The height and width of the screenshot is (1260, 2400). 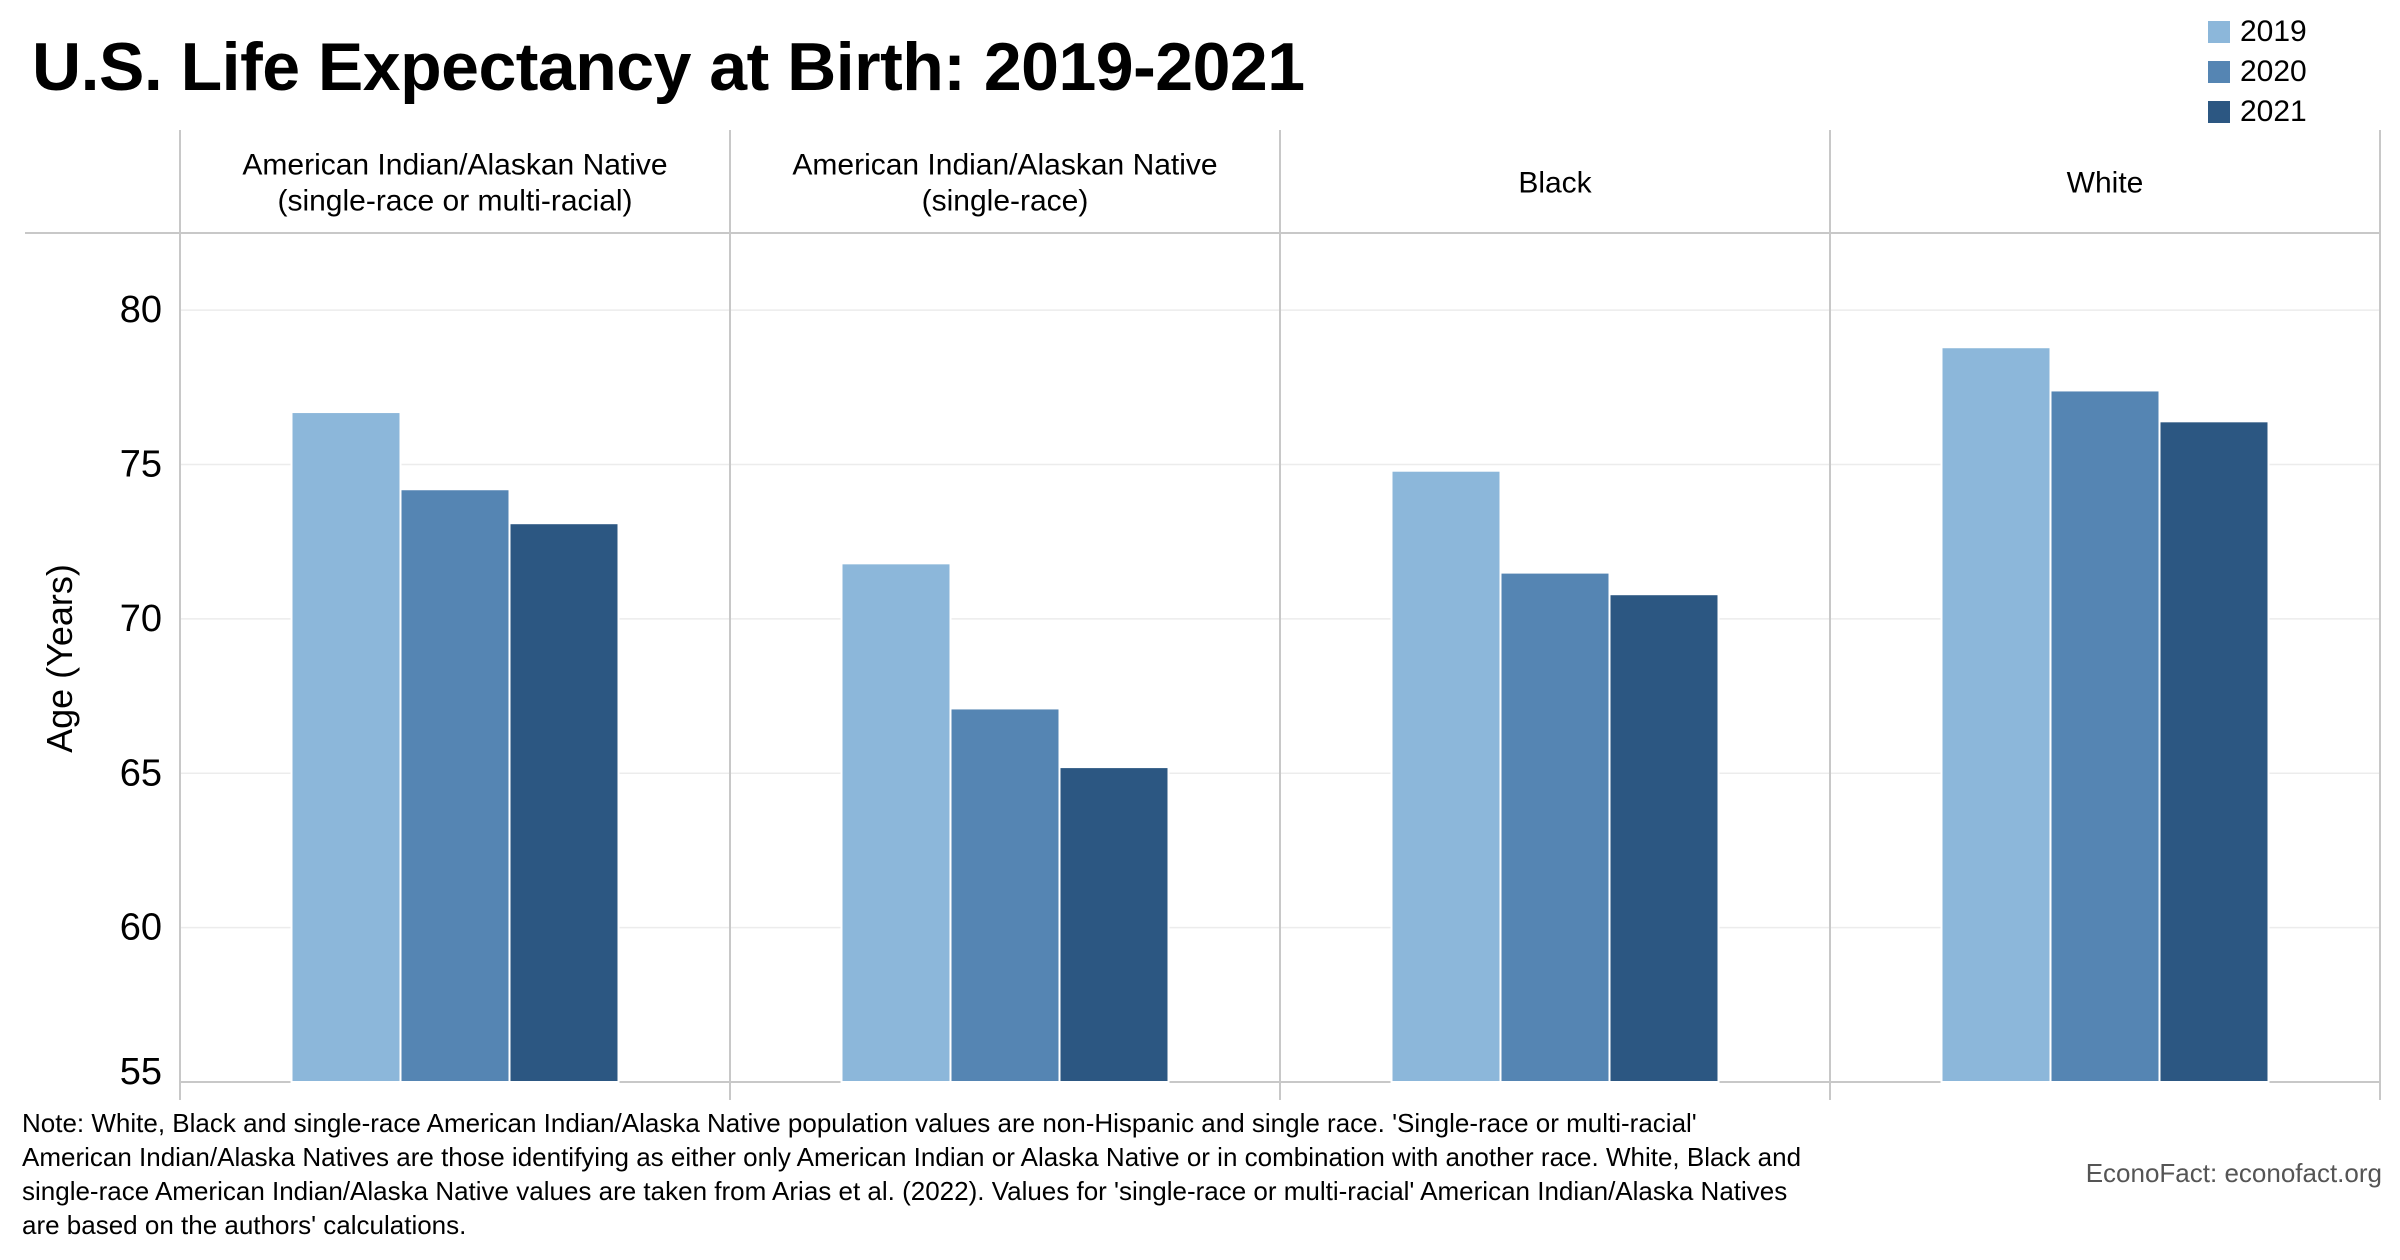 I want to click on legend-label: 2019, so click(x=2273, y=31).